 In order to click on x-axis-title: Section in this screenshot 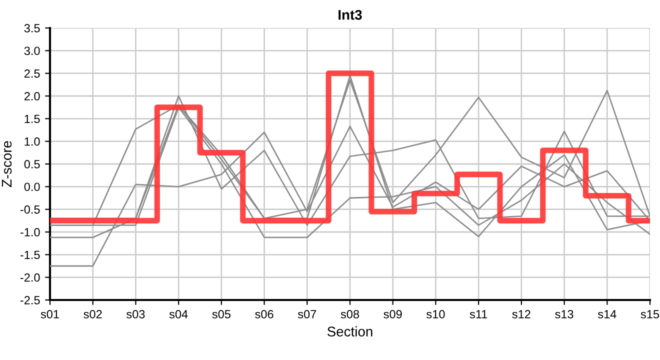, I will do `click(349, 331)`.